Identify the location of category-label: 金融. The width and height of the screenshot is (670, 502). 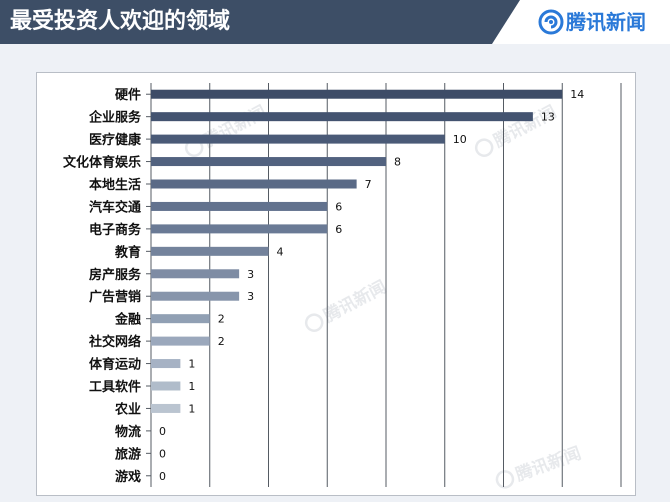
(127, 320).